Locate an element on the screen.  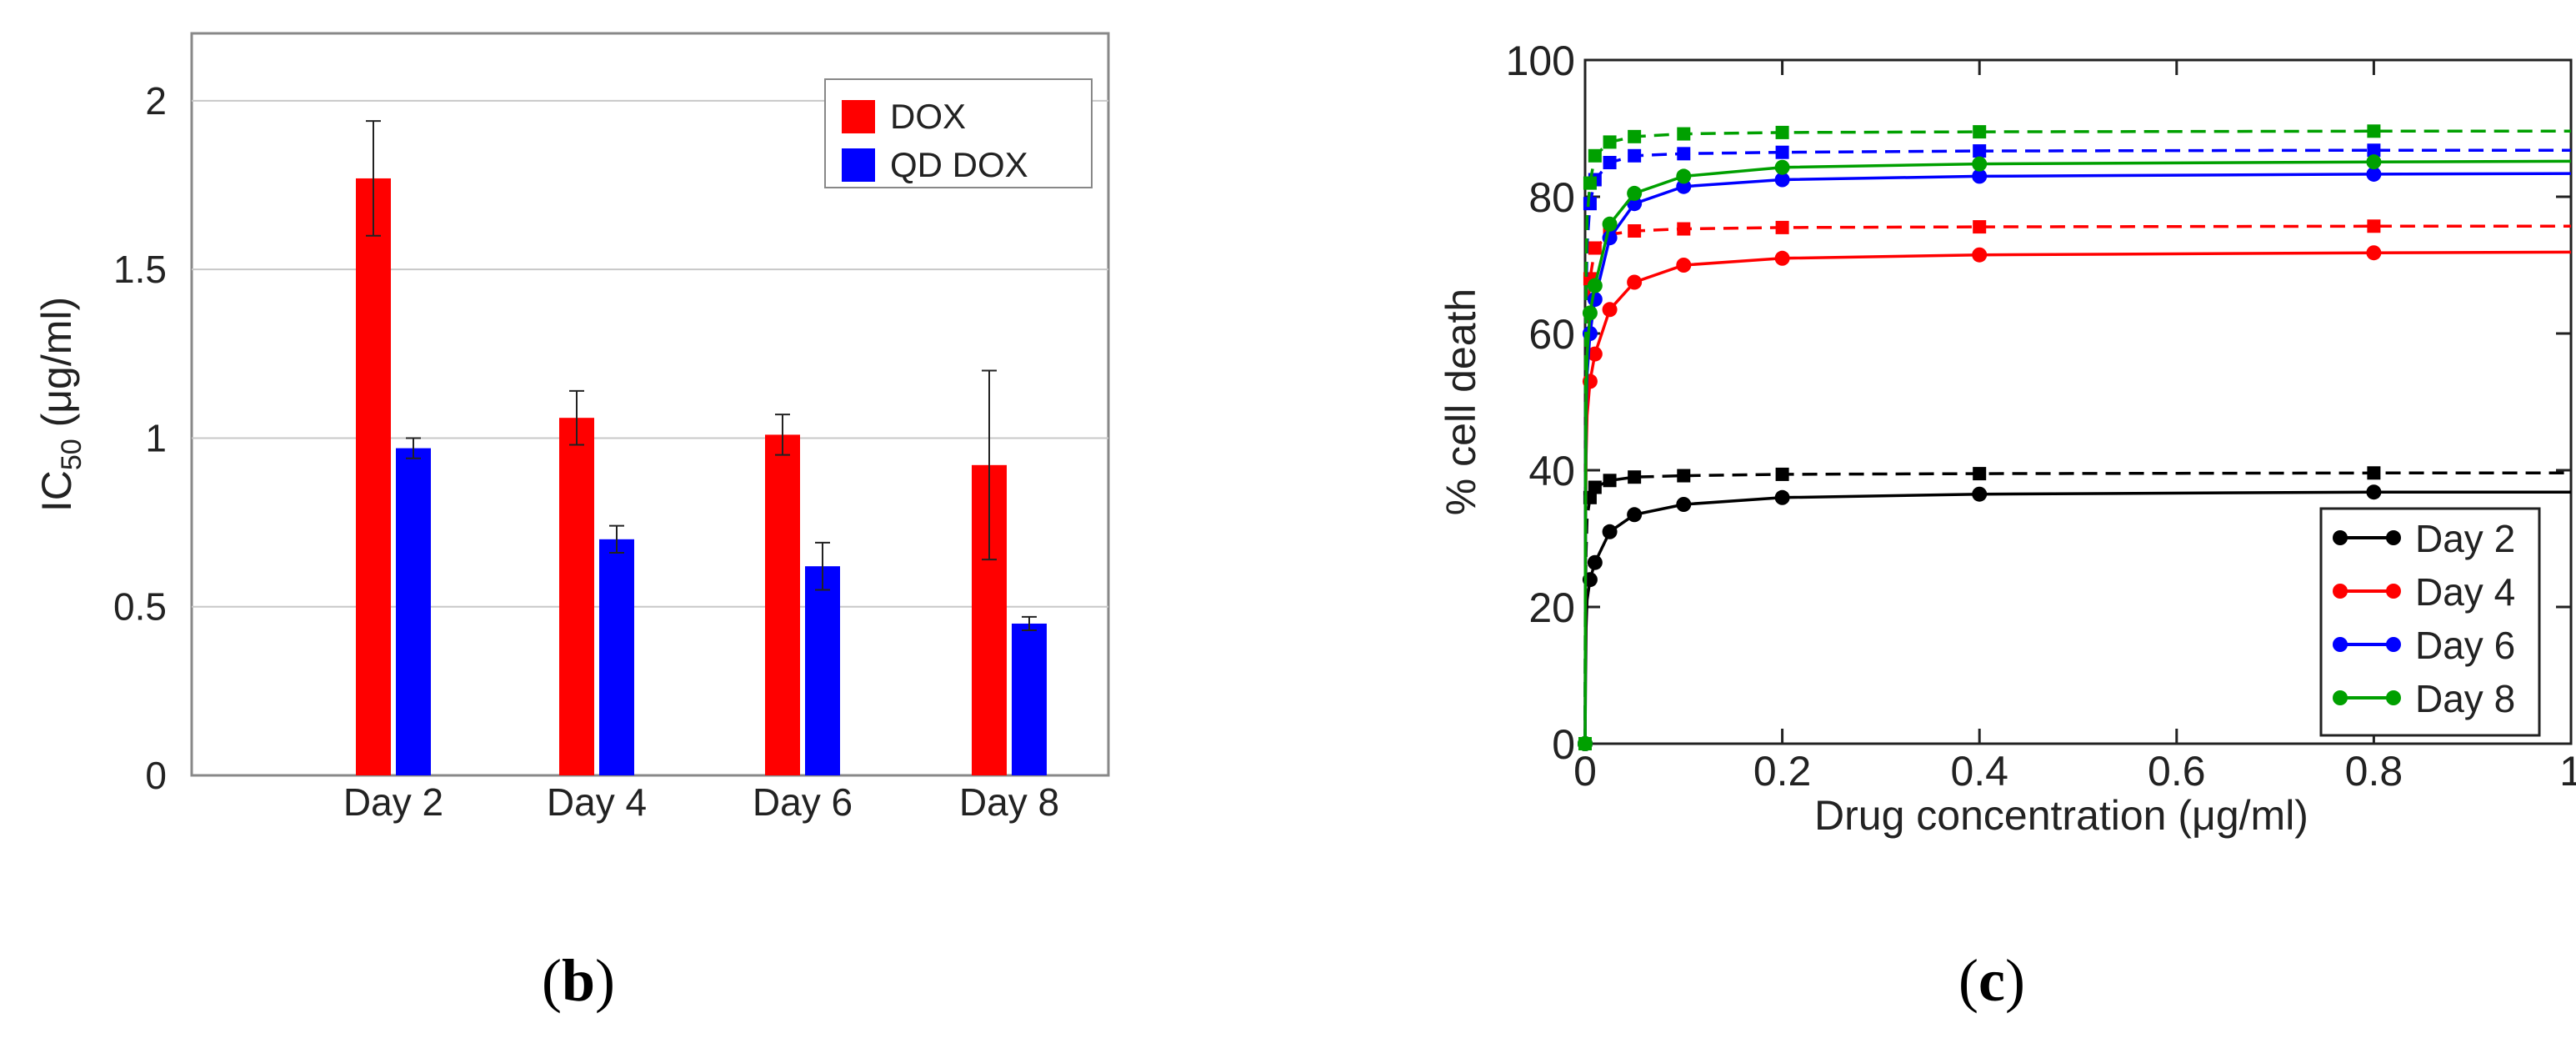
y-tick-label-c: 20 is located at coordinates (1551, 607).